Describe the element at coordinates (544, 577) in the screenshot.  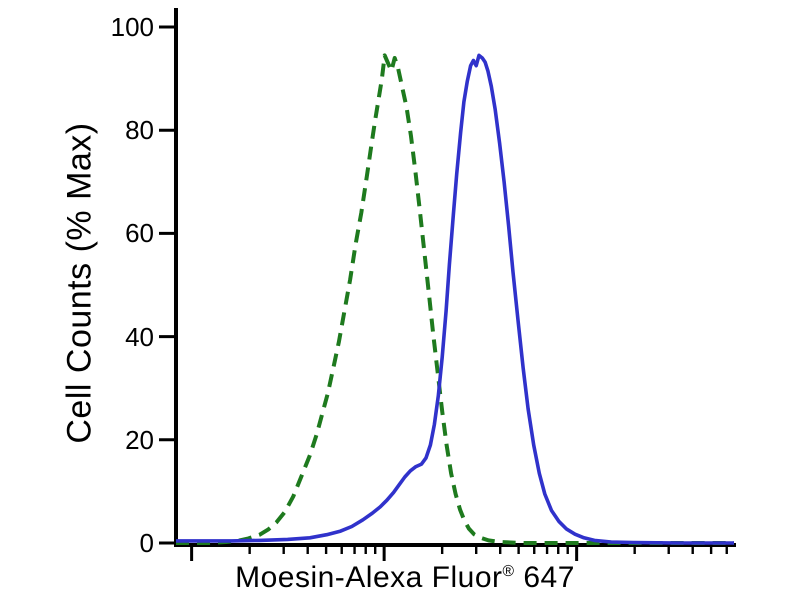
I see `x-axis-title-number: 647` at that location.